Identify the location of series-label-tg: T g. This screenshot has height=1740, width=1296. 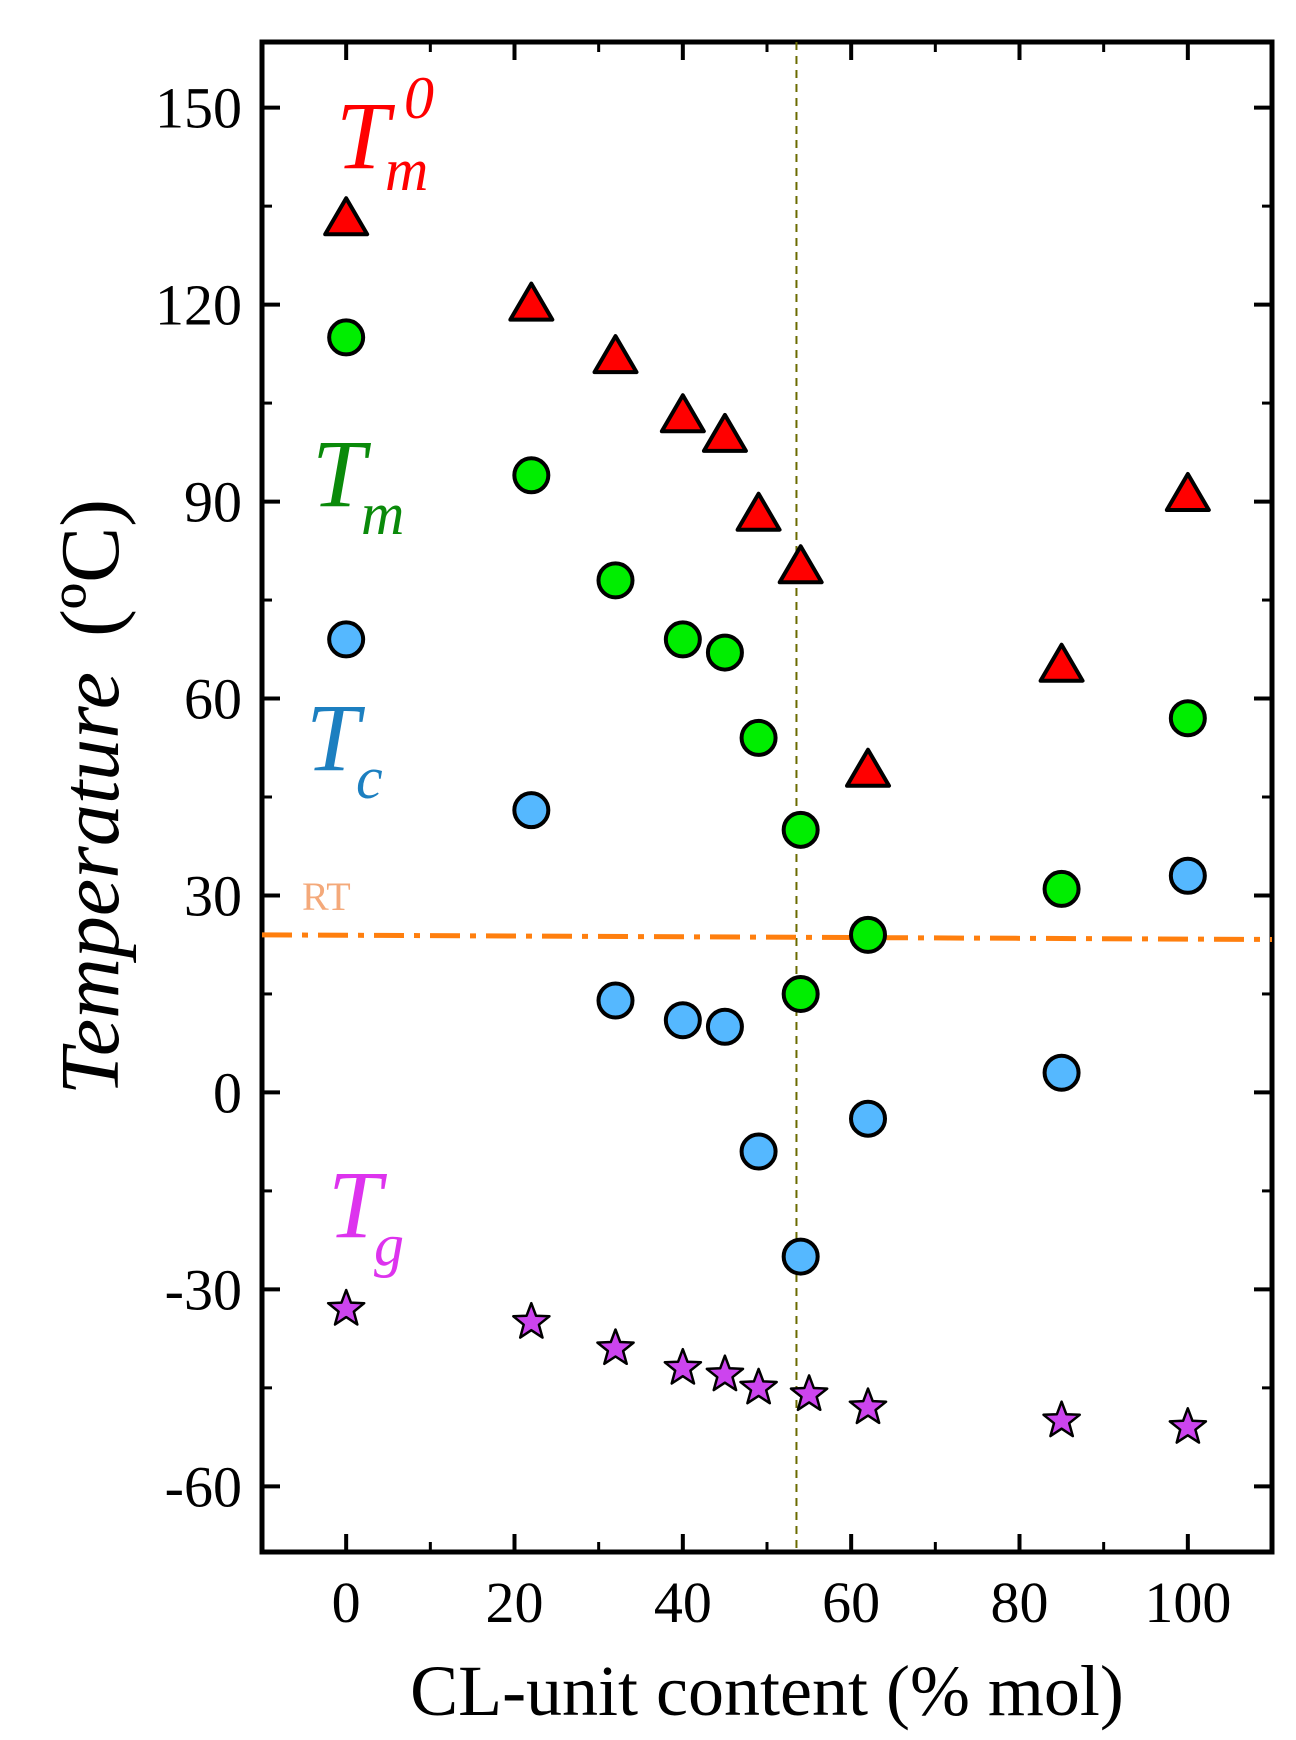
(366, 1214).